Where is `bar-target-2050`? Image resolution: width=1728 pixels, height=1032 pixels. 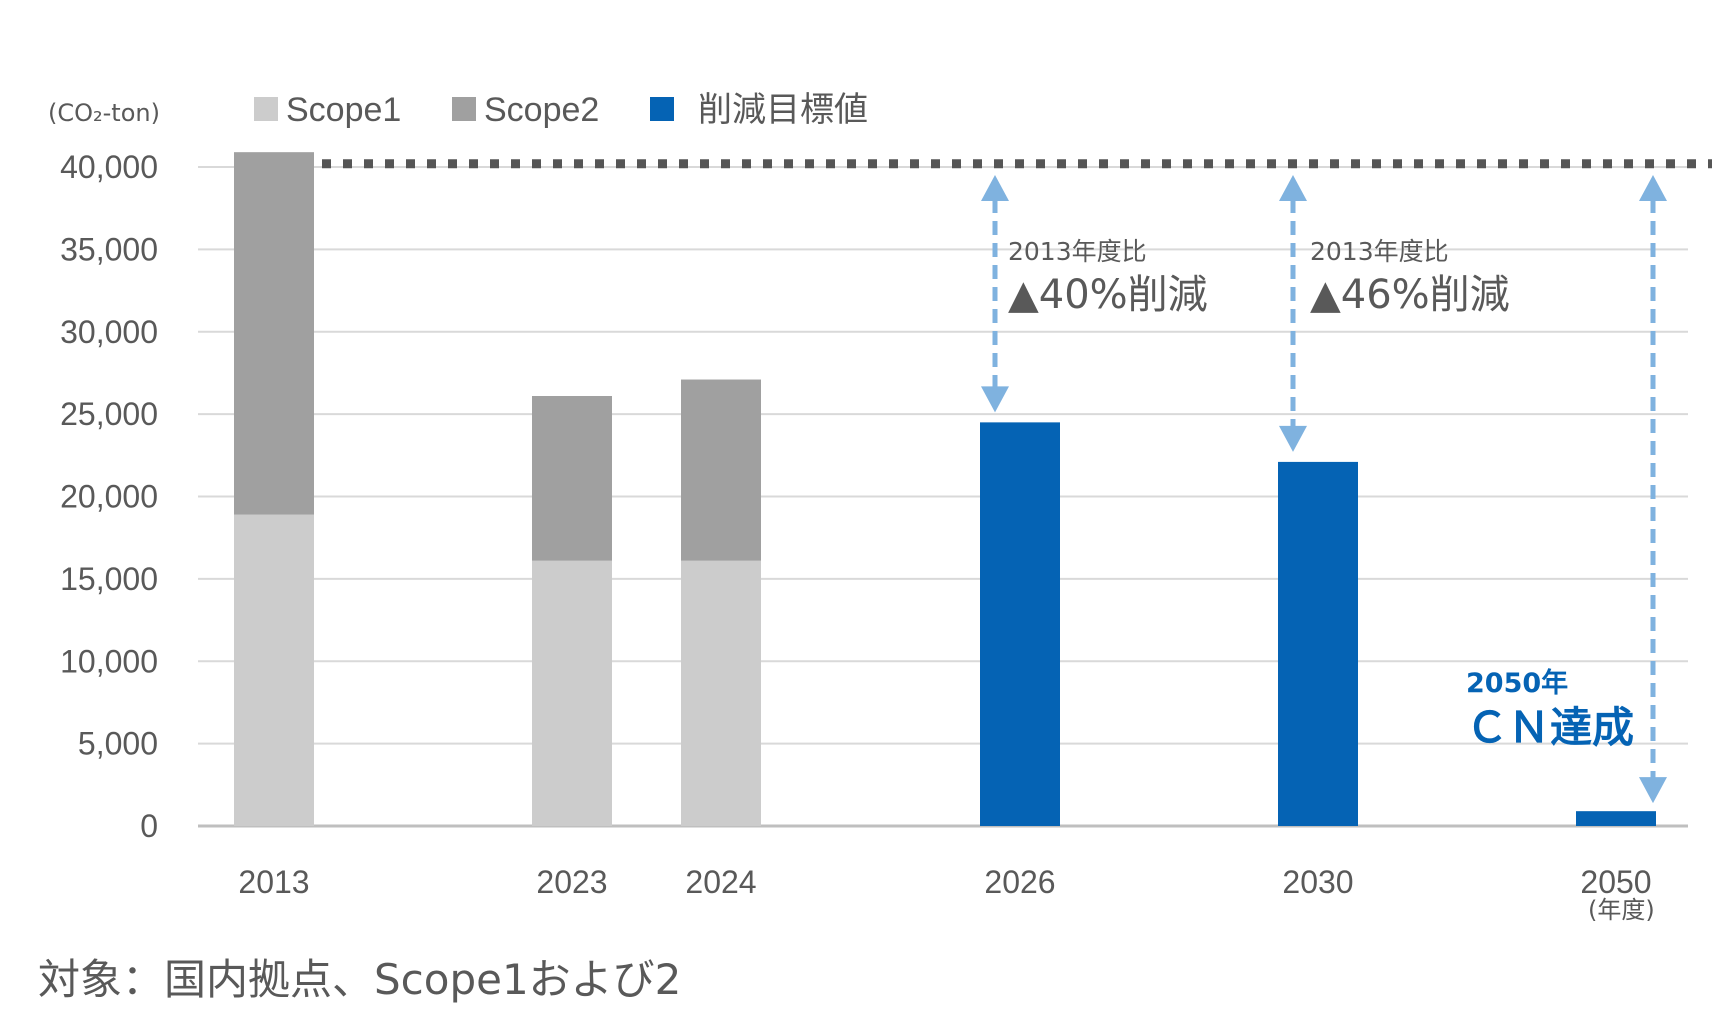
bar-target-2050 is located at coordinates (1616, 818).